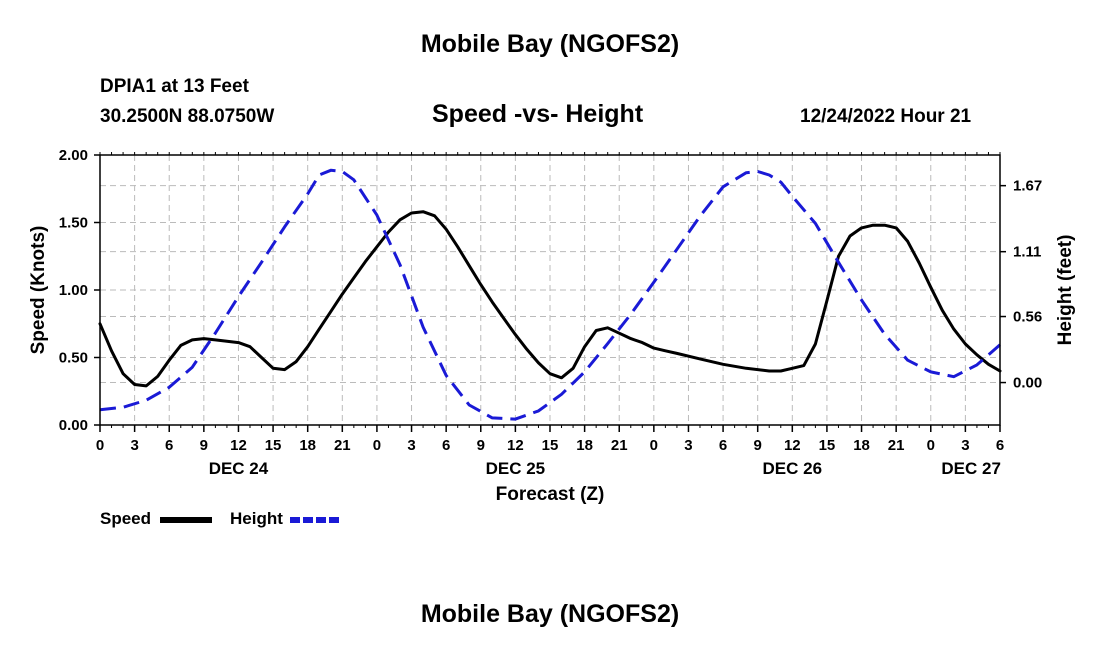 The width and height of the screenshot is (1100, 650). What do you see at coordinates (38, 290) in the screenshot?
I see `y-axis-label: Speed (Knots)` at bounding box center [38, 290].